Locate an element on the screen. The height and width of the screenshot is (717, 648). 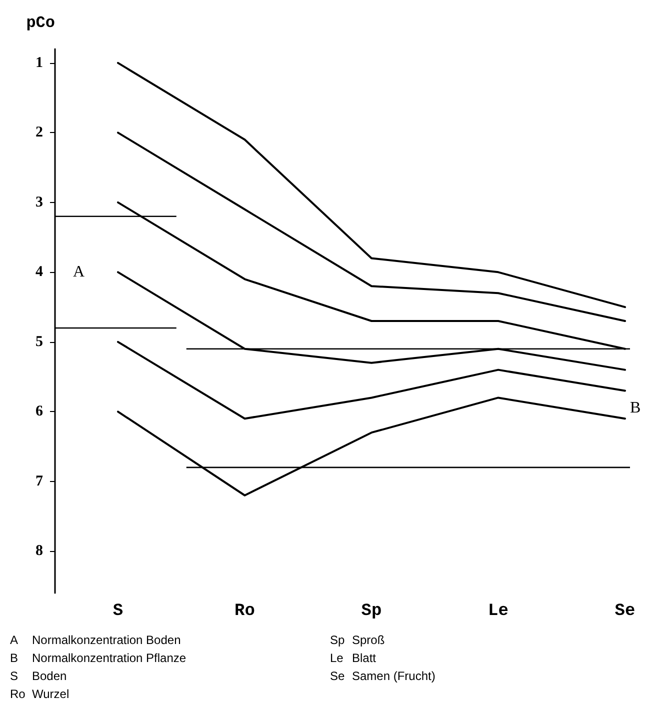
text: S Boden is located at coordinates (38, 676).